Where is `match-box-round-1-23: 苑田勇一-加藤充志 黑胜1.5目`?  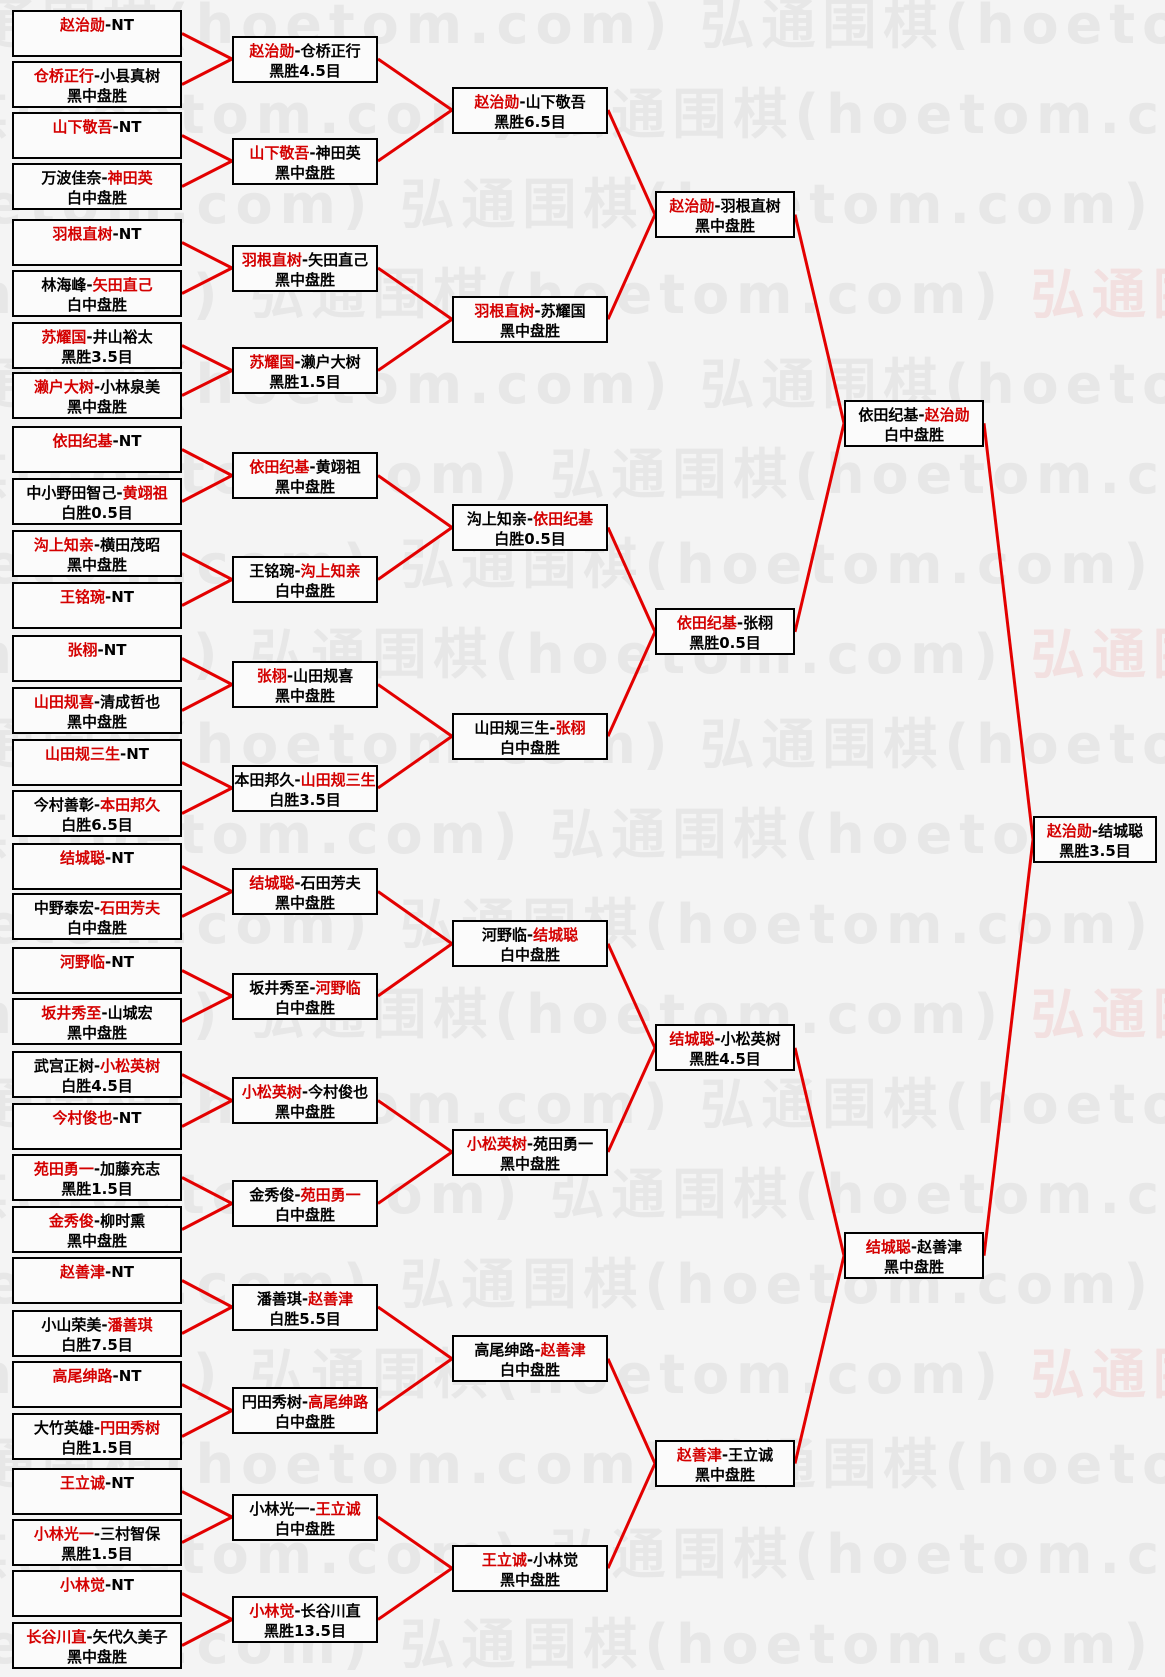 match-box-round-1-23: 苑田勇一-加藤充志 黑胜1.5目 is located at coordinates (97, 1177).